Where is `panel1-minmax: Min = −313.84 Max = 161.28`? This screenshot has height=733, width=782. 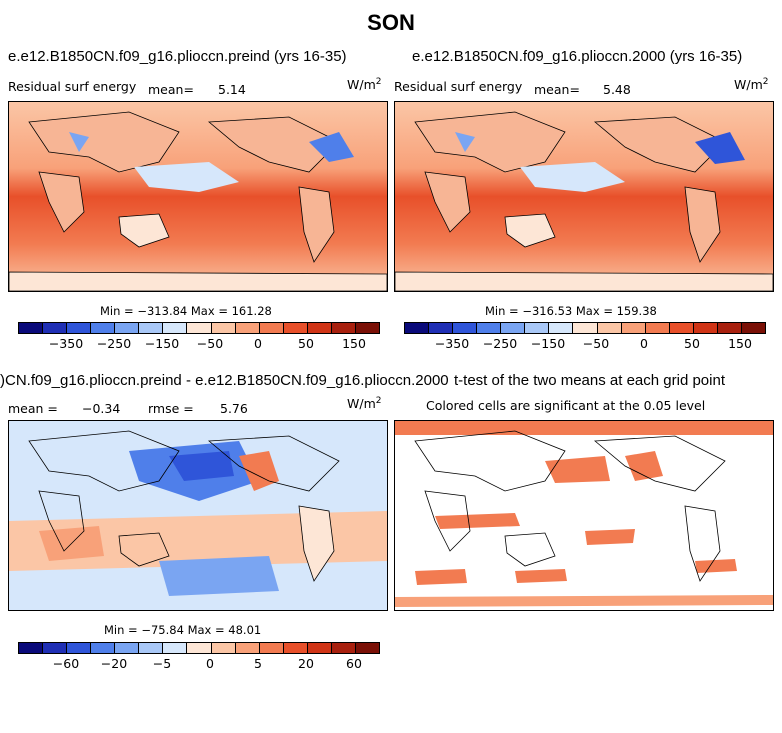 panel1-minmax: Min = −313.84 Max = 161.28 is located at coordinates (186, 311).